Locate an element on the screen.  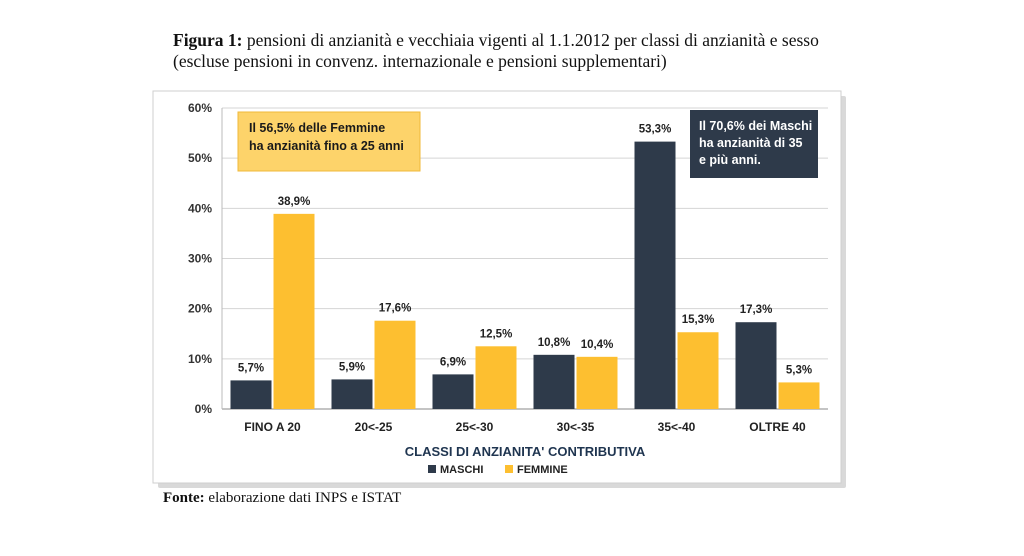
annotation-text-maschi: e più anni. is located at coordinates (730, 160).